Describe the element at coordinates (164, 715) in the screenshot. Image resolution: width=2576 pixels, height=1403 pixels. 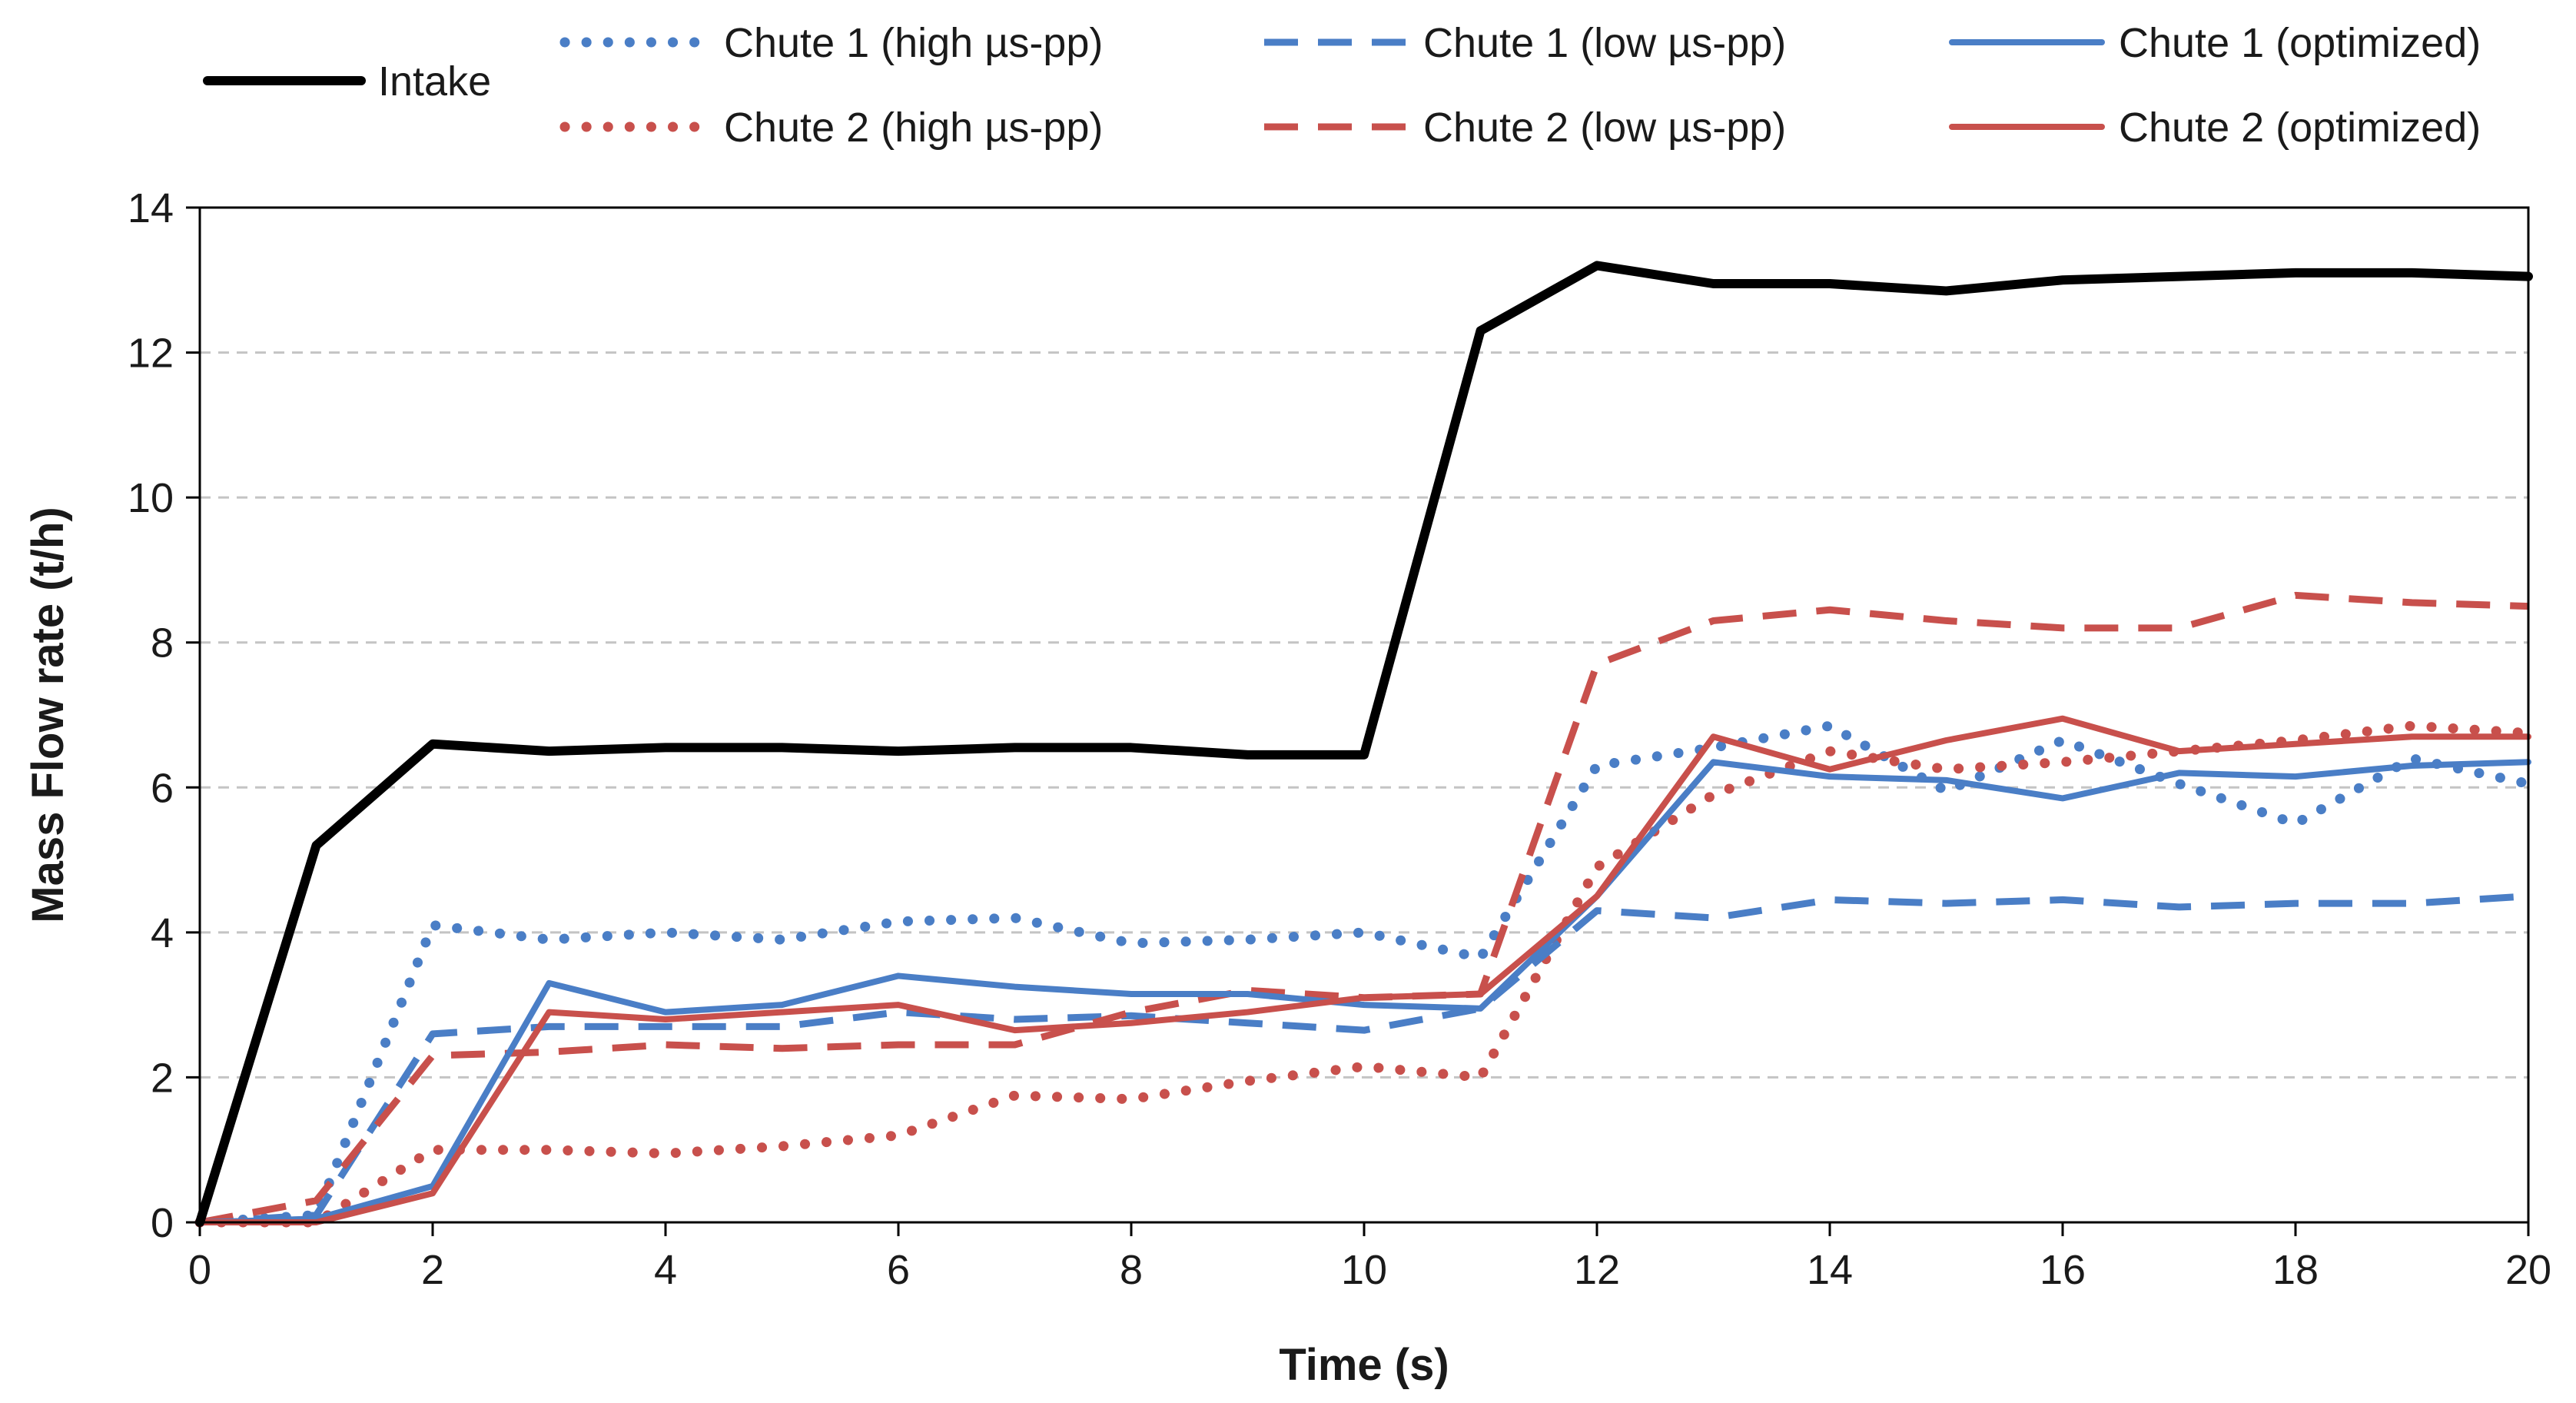
I see `y-axis: 0 2 4 6 8 10 12 14` at that location.